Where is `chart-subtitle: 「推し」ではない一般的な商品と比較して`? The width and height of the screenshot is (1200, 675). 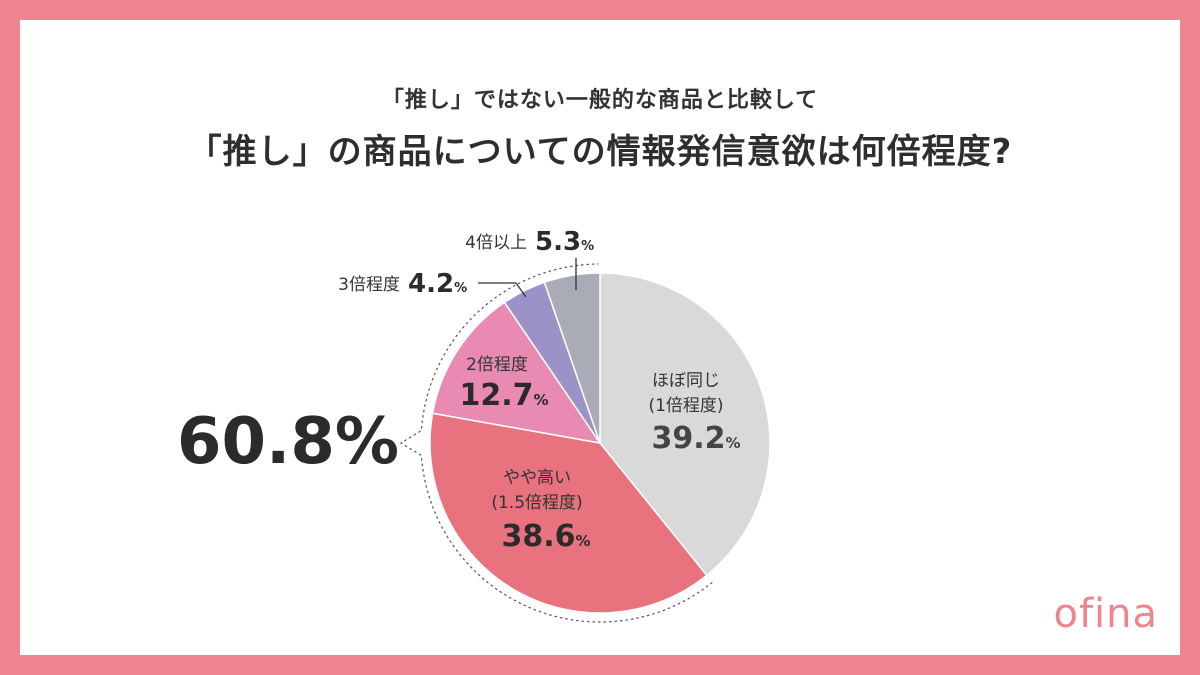 chart-subtitle: 「推し」ではない一般的な商品と比較して is located at coordinates (600, 100).